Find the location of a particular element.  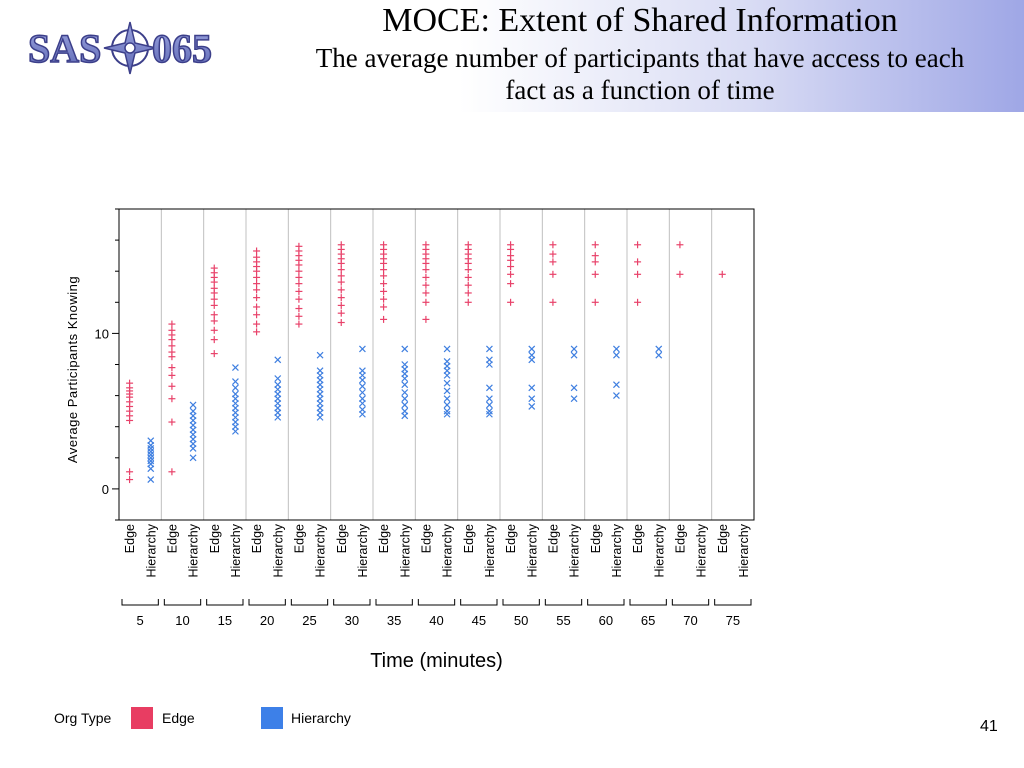

svg-text: 065 is located at coordinates (182, 48).